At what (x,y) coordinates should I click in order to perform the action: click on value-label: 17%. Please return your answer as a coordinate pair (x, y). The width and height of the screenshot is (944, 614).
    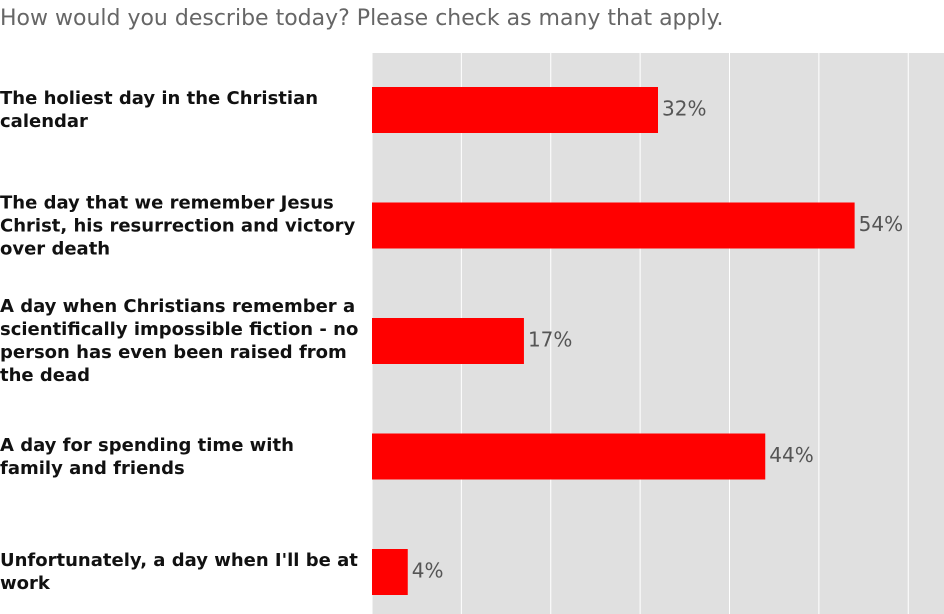
    Looking at the image, I should click on (550, 340).